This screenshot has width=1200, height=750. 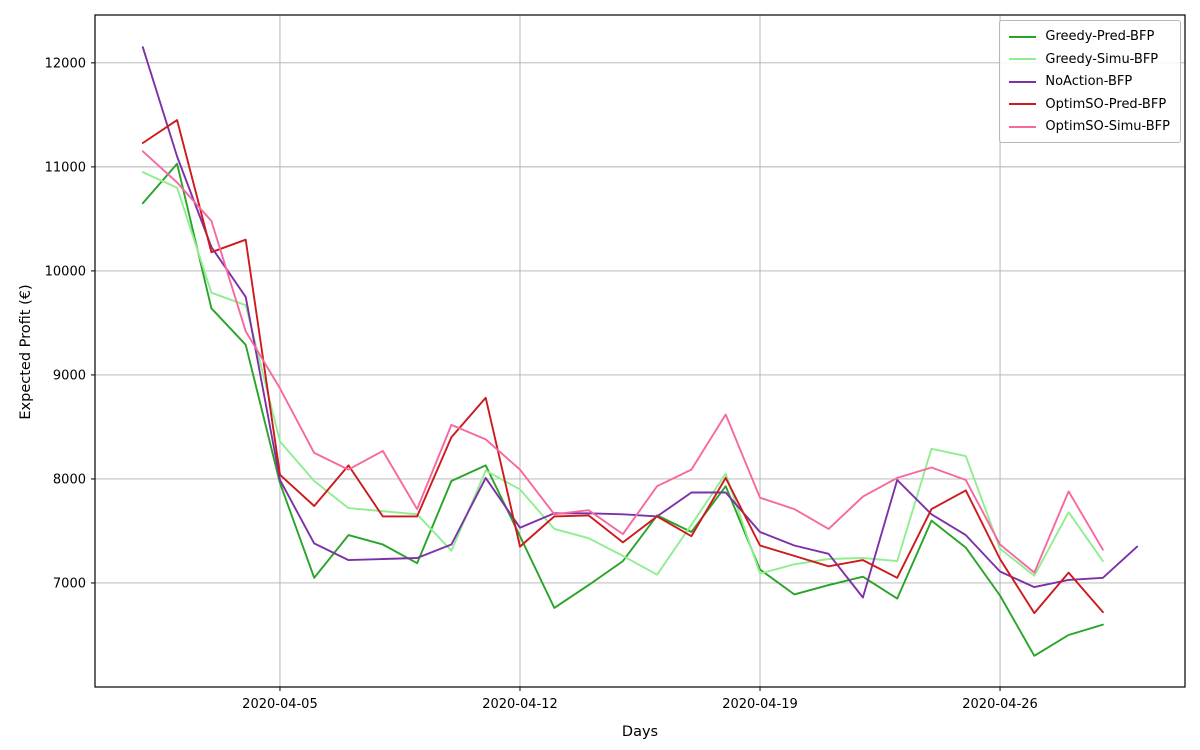 I want to click on legend-item-label: Greedy-Simu-BFP, so click(x=1102, y=59).